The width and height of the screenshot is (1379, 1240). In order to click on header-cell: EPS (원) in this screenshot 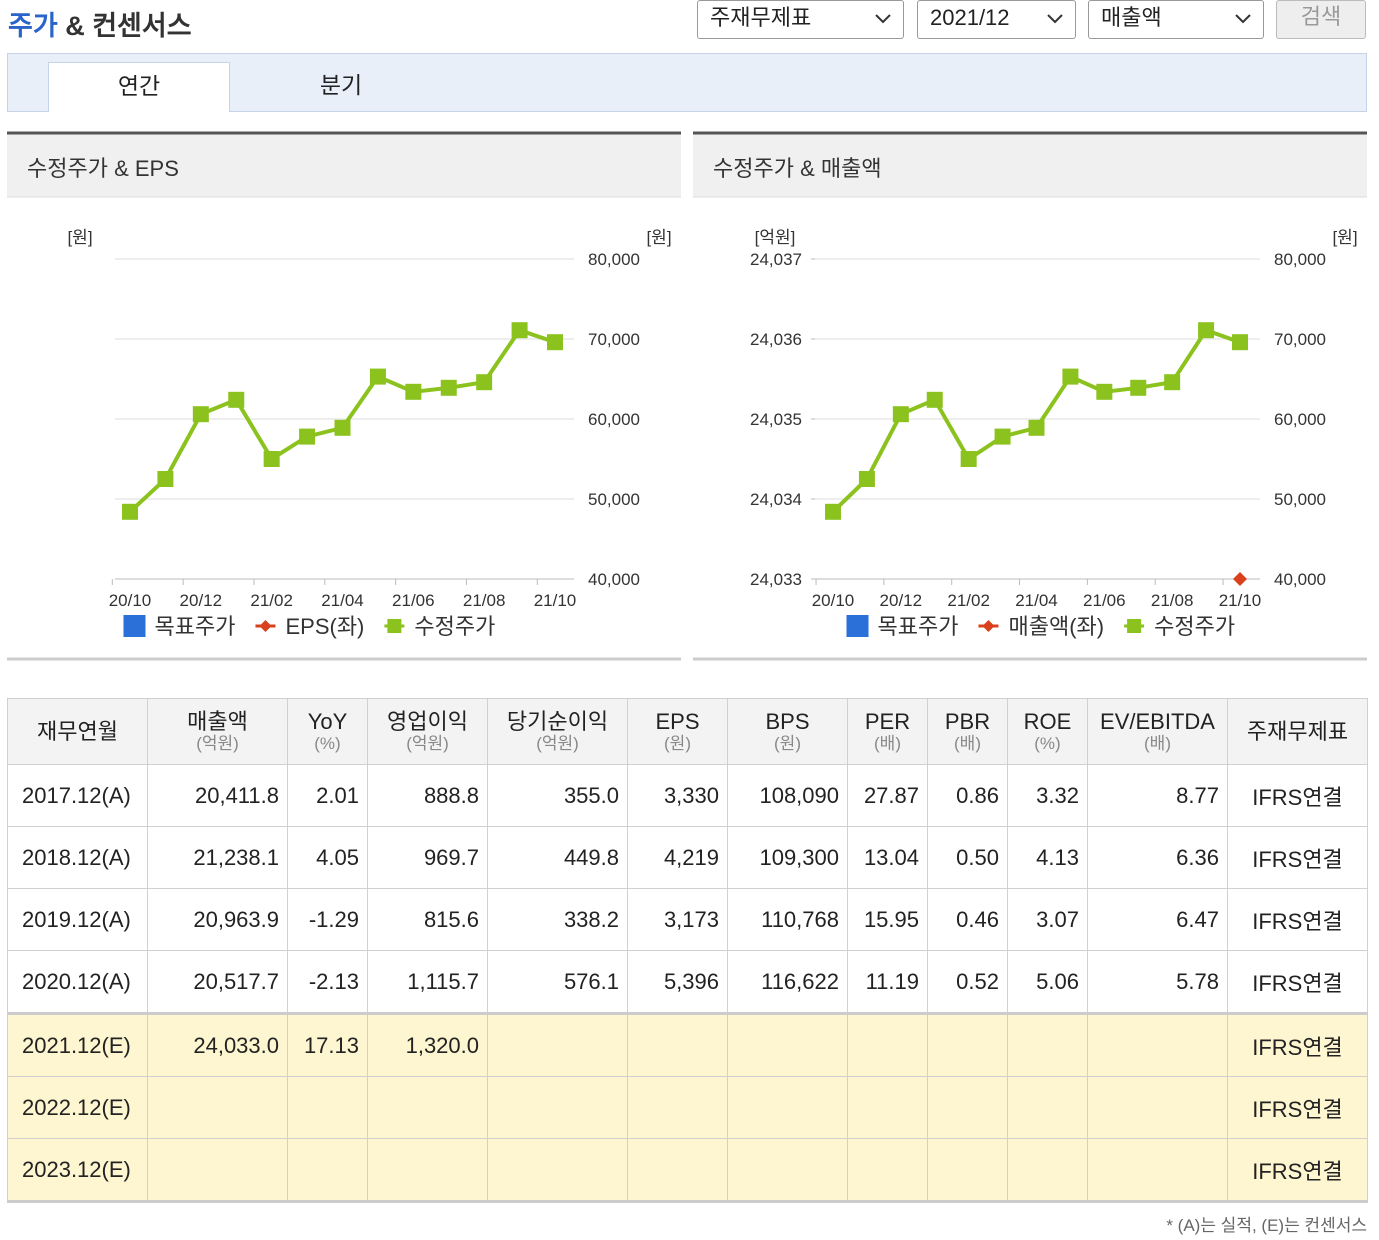, I will do `click(677, 731)`.